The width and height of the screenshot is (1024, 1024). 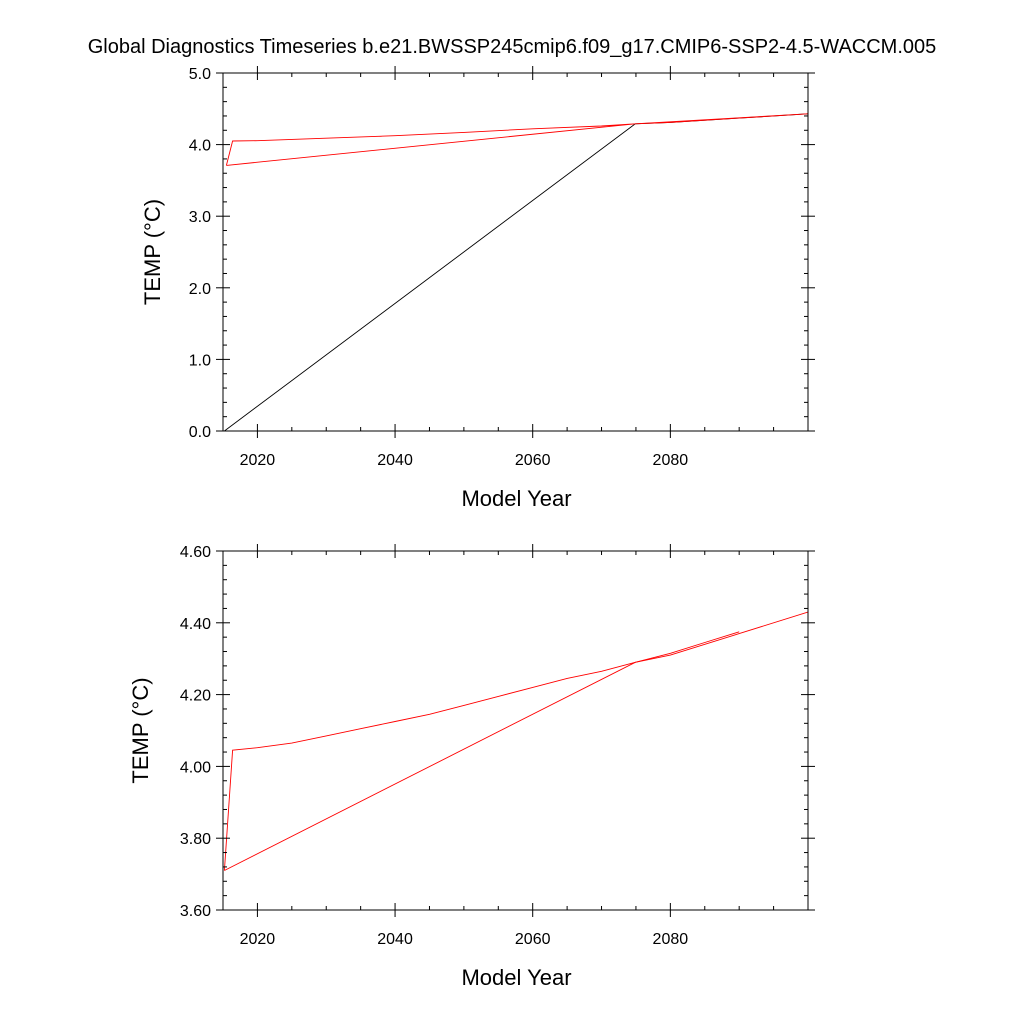 What do you see at coordinates (195, 911) in the screenshot?
I see `y-tick-label: 3.60` at bounding box center [195, 911].